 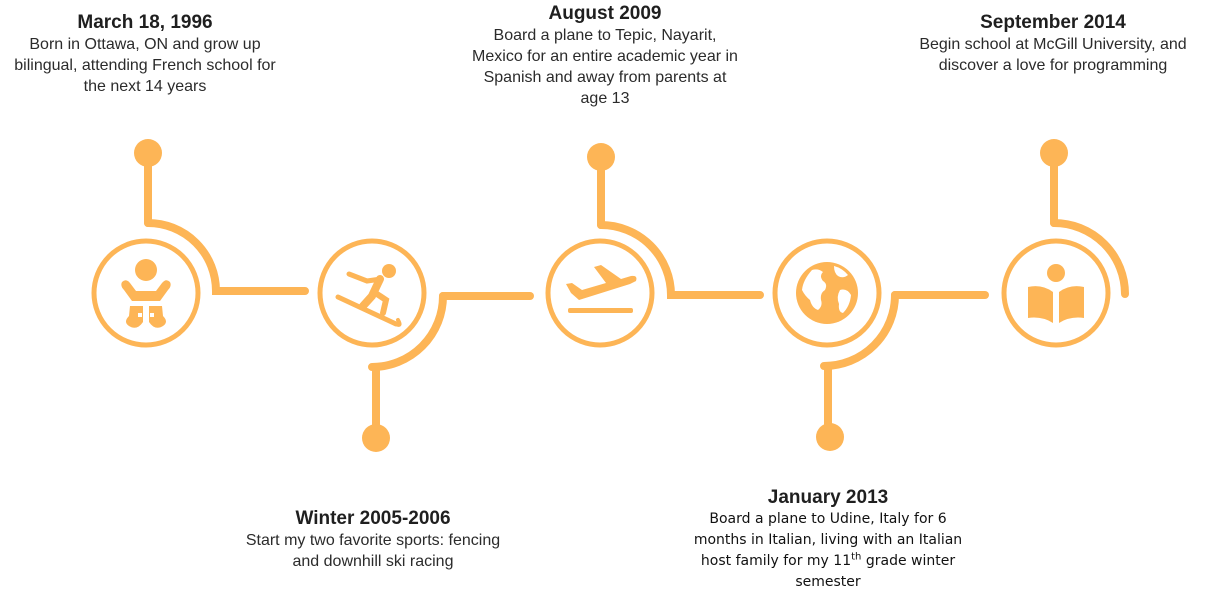 I want to click on icon-circle, so click(x=1056, y=293).